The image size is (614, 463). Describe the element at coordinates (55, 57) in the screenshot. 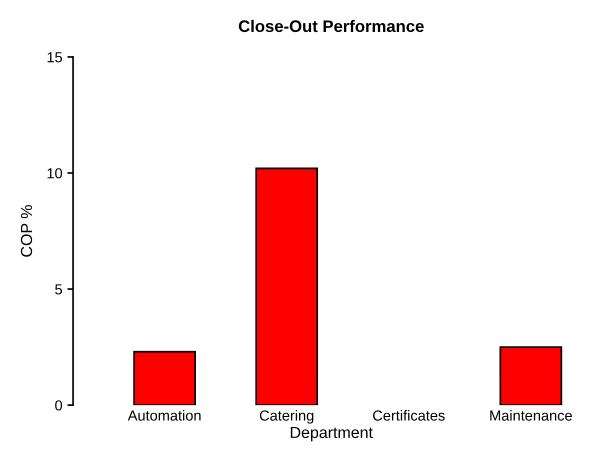

I see `y-tick-label: 15` at that location.